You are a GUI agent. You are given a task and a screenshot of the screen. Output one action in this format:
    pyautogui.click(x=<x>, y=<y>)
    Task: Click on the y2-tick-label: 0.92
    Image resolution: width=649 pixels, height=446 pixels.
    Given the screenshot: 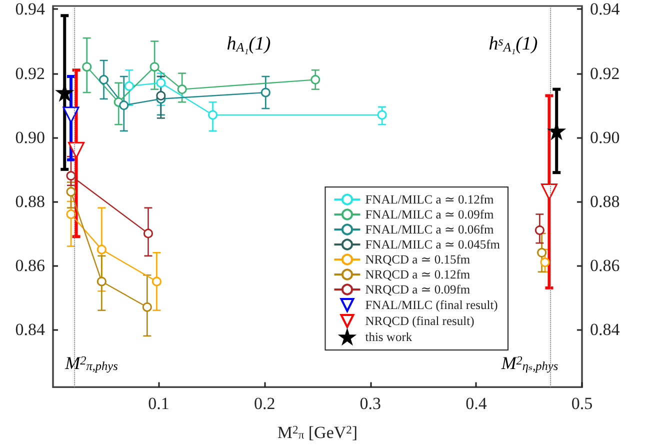 What is the action you would take?
    pyautogui.click(x=605, y=73)
    